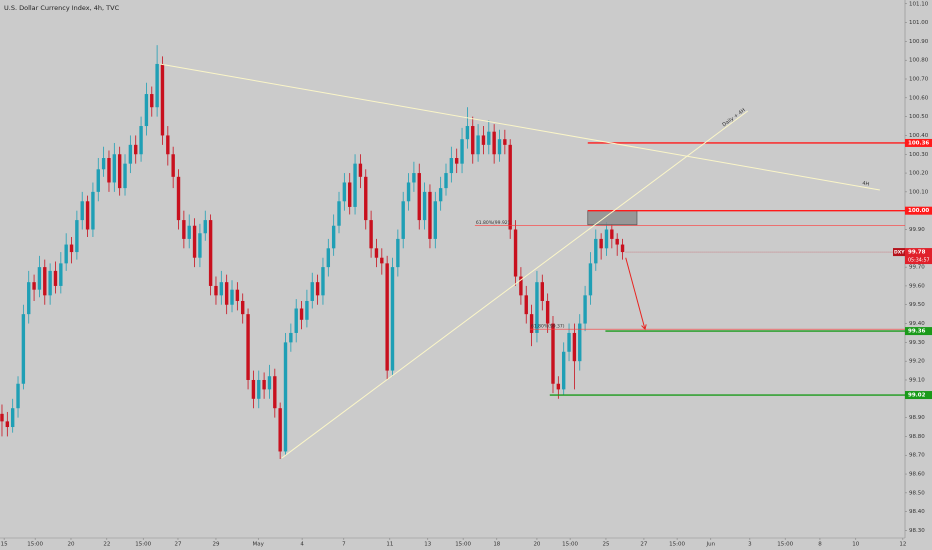 The image size is (932, 550). Describe the element at coordinates (919, 155) in the screenshot. I see `y-tick-label: 100.30` at that location.